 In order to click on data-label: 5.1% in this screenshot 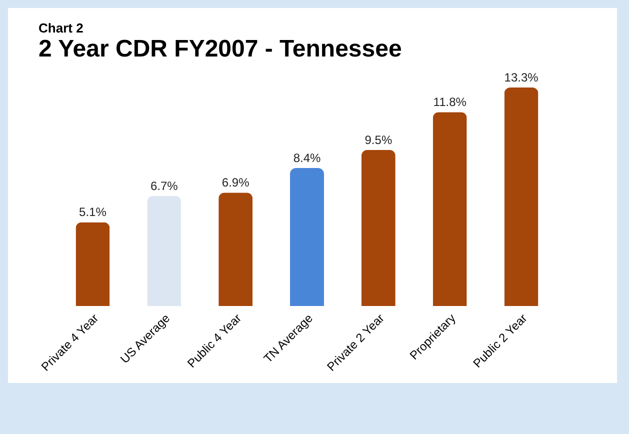, I will do `click(93, 212)`.